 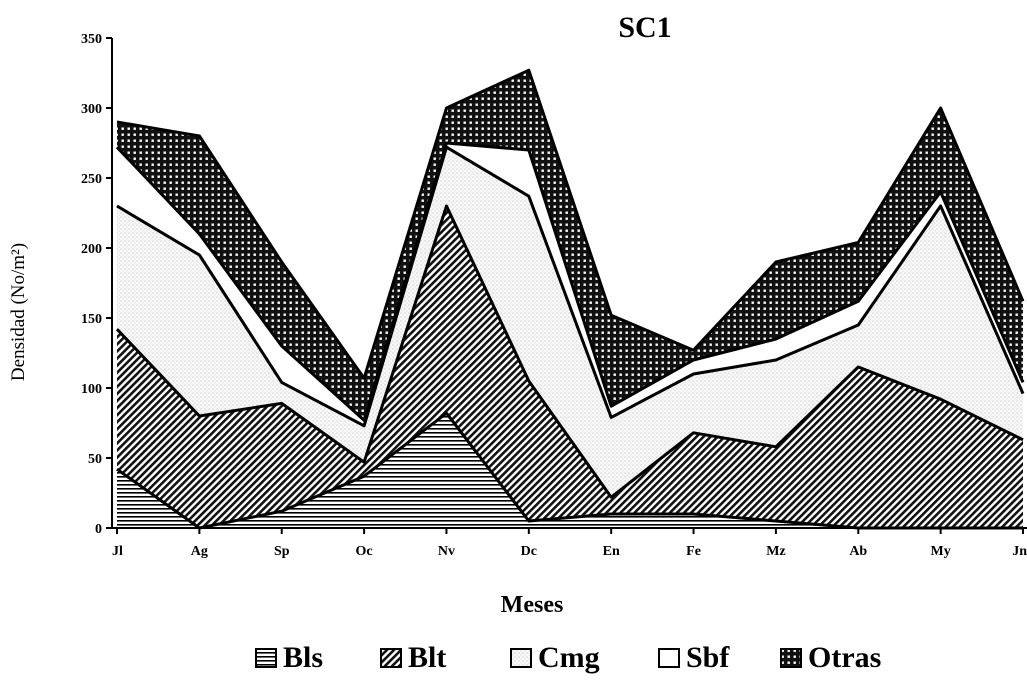 I want to click on x-axis-title: Meses, so click(x=532, y=605).